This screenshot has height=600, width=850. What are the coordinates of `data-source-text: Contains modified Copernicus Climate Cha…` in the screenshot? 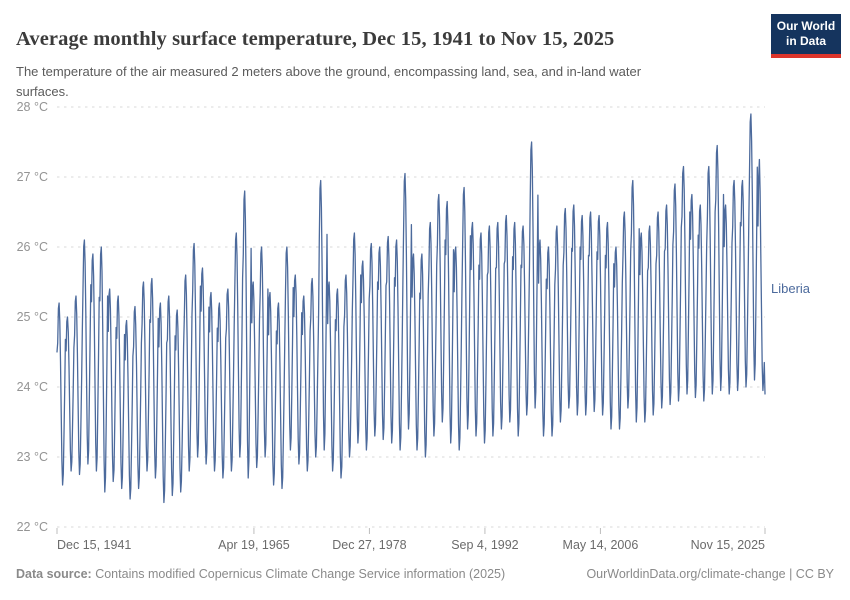 It's located at (298, 574).